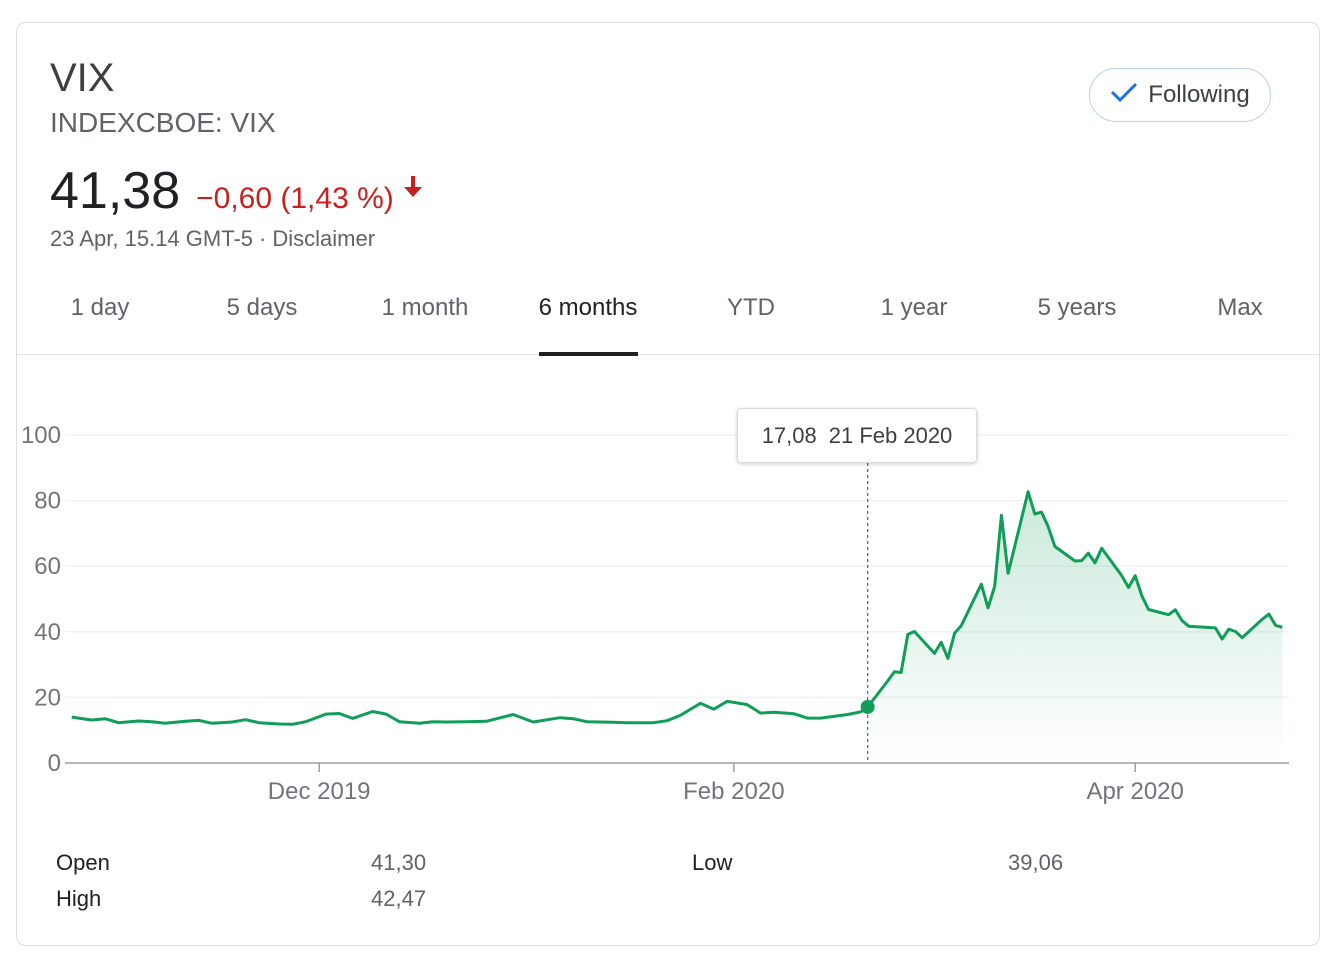  What do you see at coordinates (41, 435) in the screenshot?
I see `y-tick-label-100: 100` at bounding box center [41, 435].